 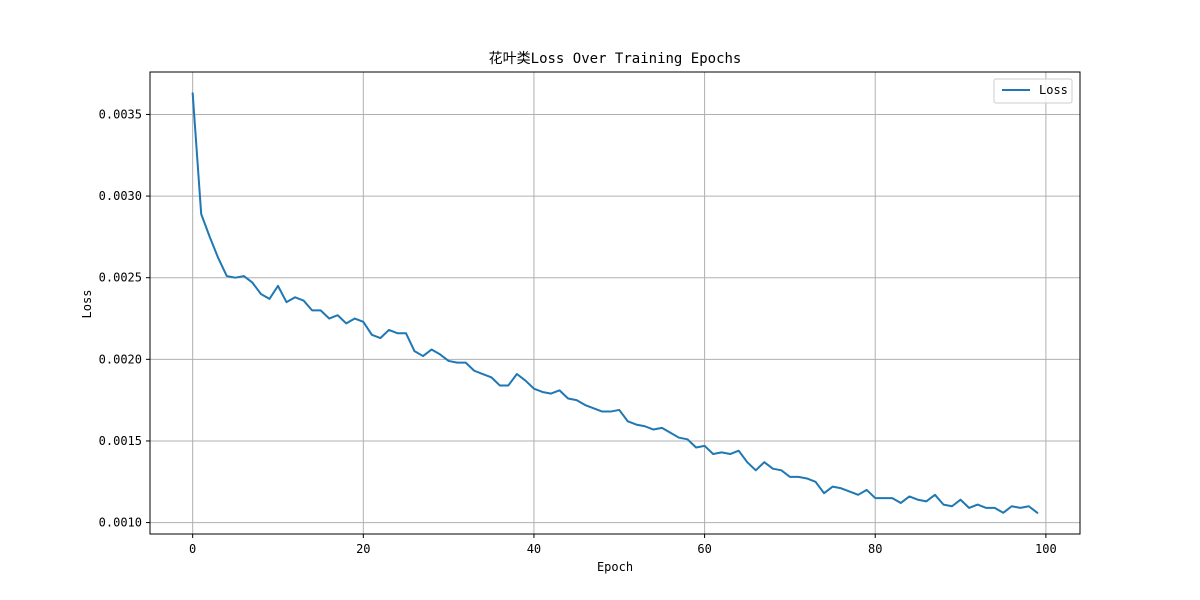 What do you see at coordinates (615, 59) in the screenshot?
I see `chart-title: 花叶类Loss Over Training Epochs` at bounding box center [615, 59].